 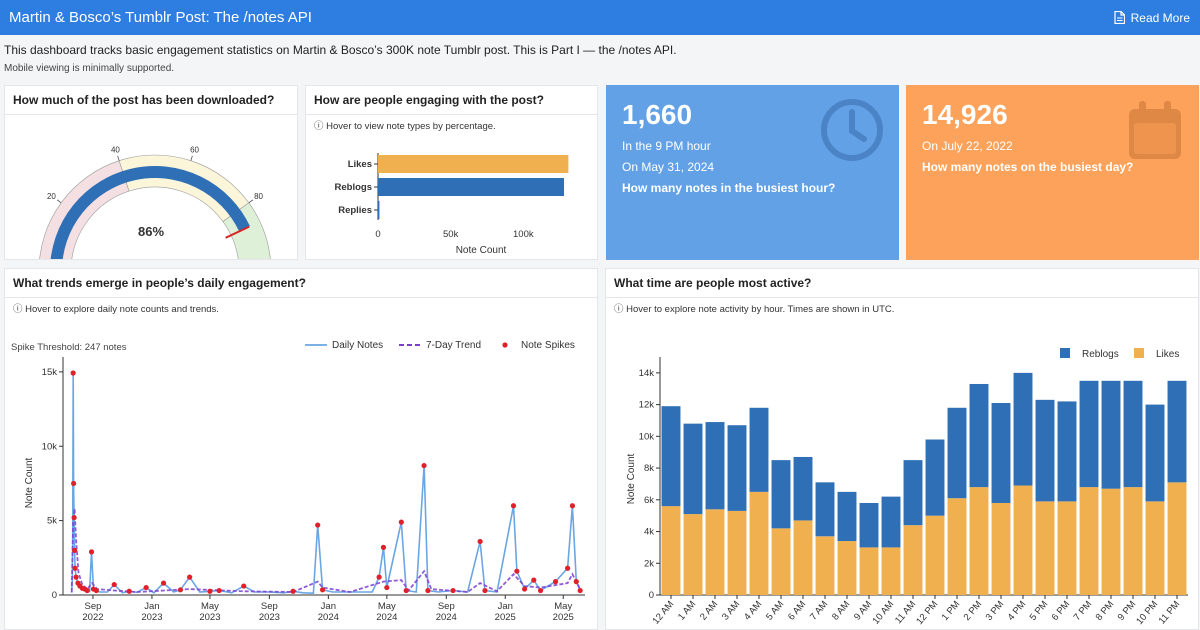 I want to click on hourly-x-tick-label: 1 AM, so click(x=687, y=611).